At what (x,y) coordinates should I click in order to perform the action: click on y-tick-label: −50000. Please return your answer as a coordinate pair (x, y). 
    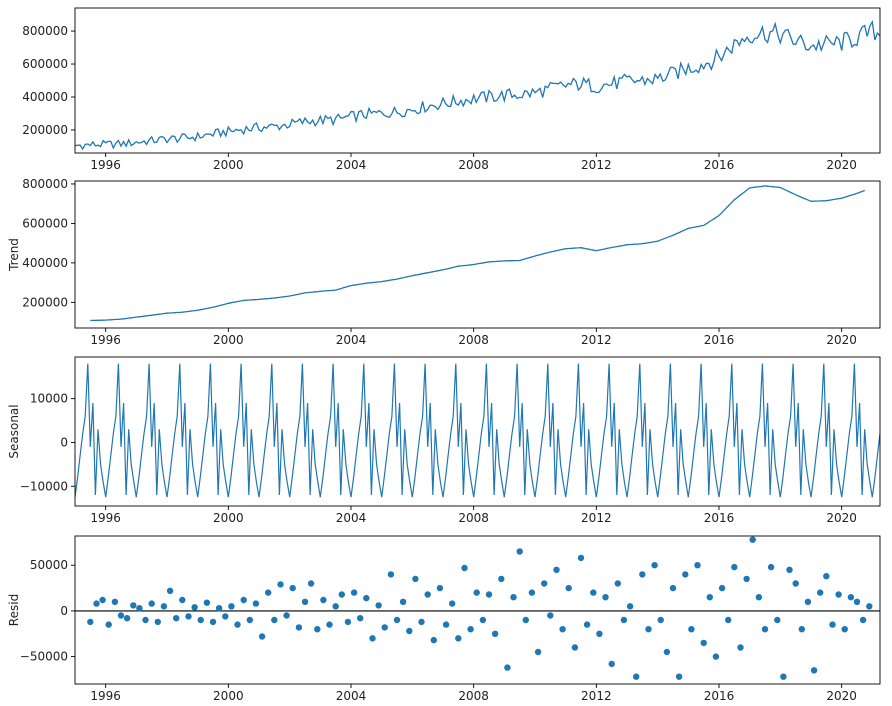
    Looking at the image, I should click on (44, 657).